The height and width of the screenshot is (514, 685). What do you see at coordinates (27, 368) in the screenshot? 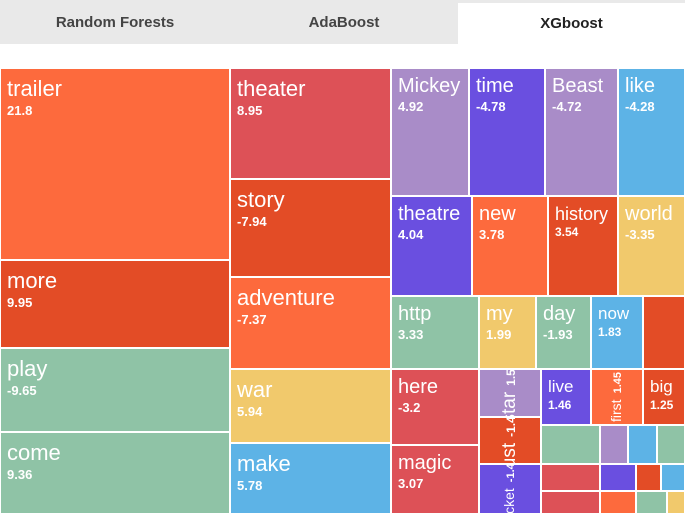
I see `cell-label: play` at bounding box center [27, 368].